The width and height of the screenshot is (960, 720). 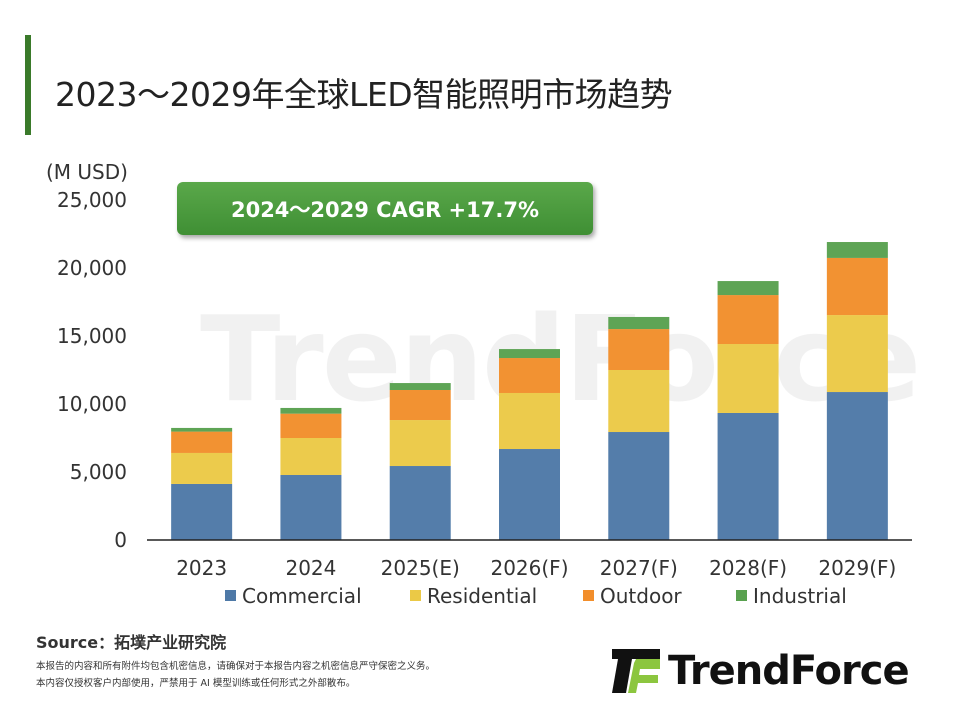 What do you see at coordinates (741, 595) in the screenshot?
I see `legend-swatch-industrial` at bounding box center [741, 595].